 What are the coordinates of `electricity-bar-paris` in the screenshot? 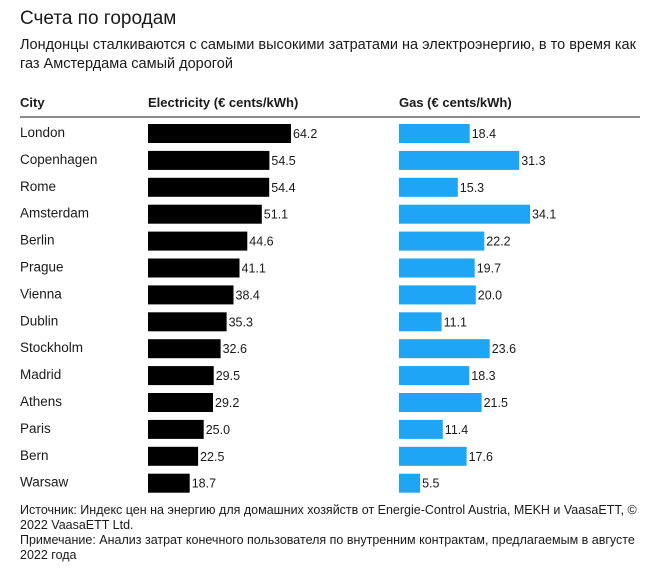 It's located at (176, 429).